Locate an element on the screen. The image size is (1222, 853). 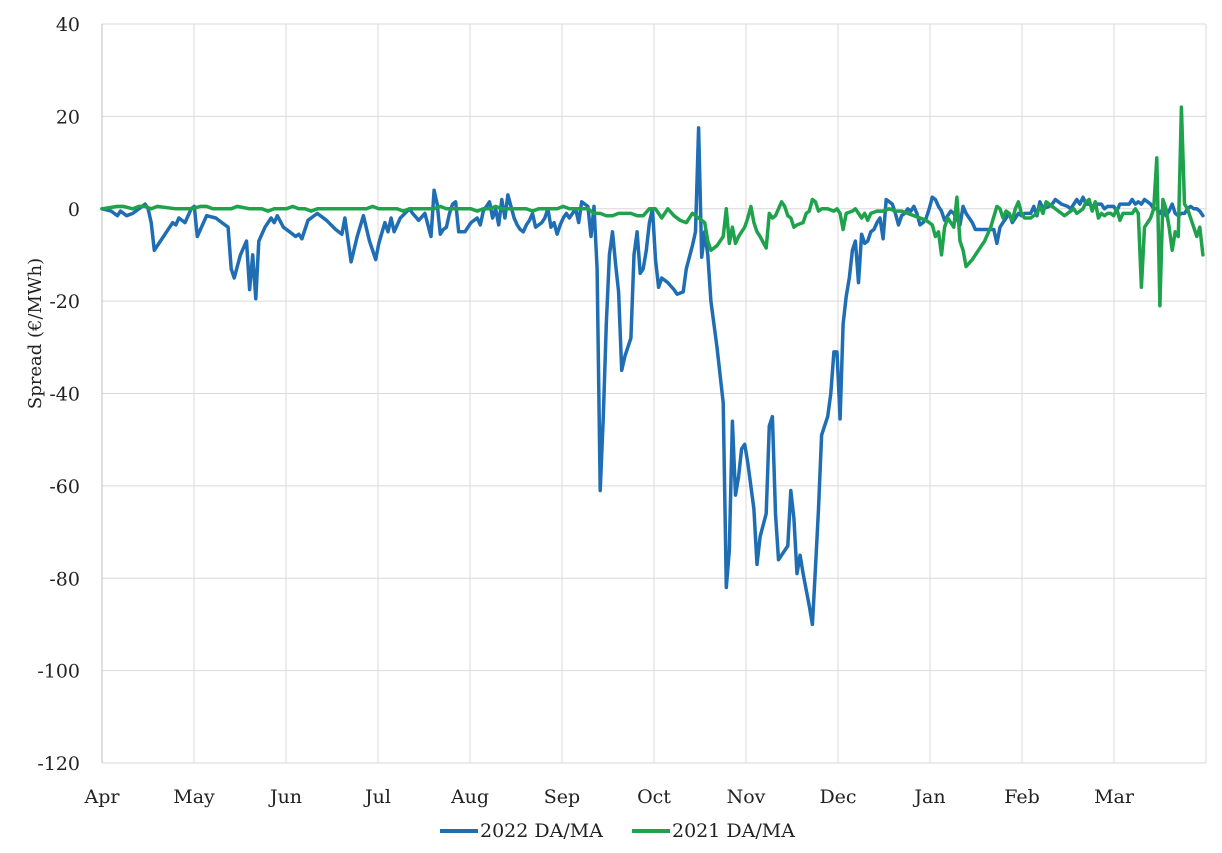
legend-item: 2022 DA/MA is located at coordinates (521, 831).